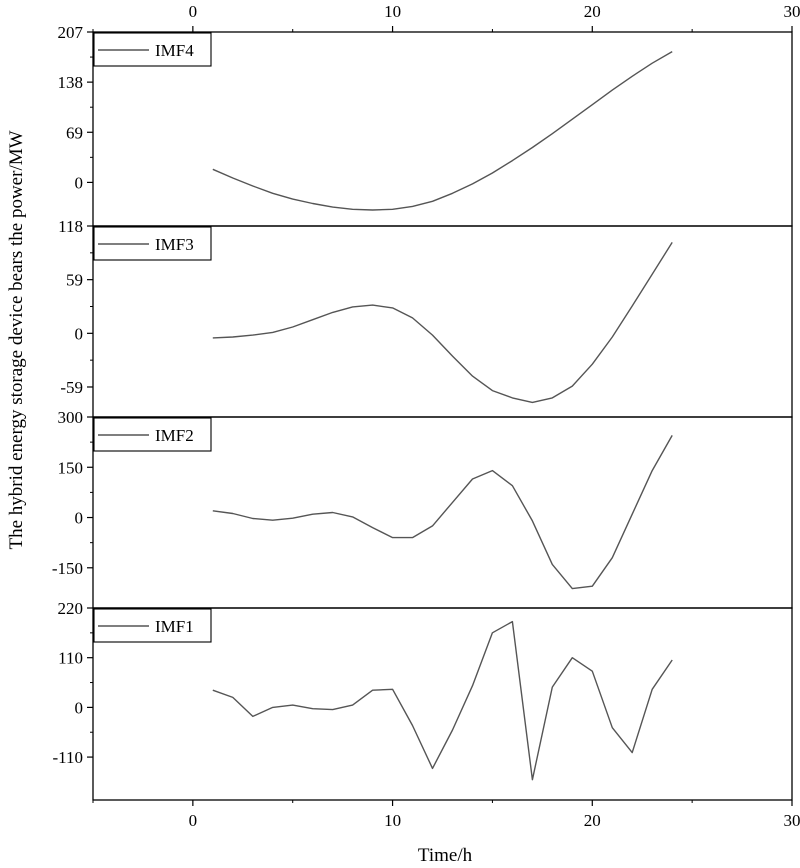 This screenshot has height=868, width=800. Describe the element at coordinates (446, 815) in the screenshot. I see `x-axis-bottom: 0 10 20 30` at that location.